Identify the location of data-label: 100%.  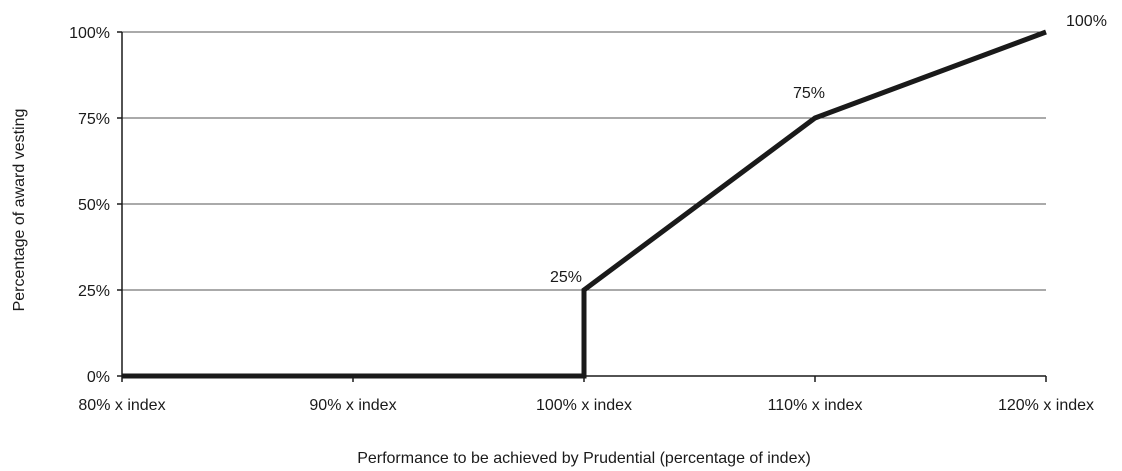
(1086, 21).